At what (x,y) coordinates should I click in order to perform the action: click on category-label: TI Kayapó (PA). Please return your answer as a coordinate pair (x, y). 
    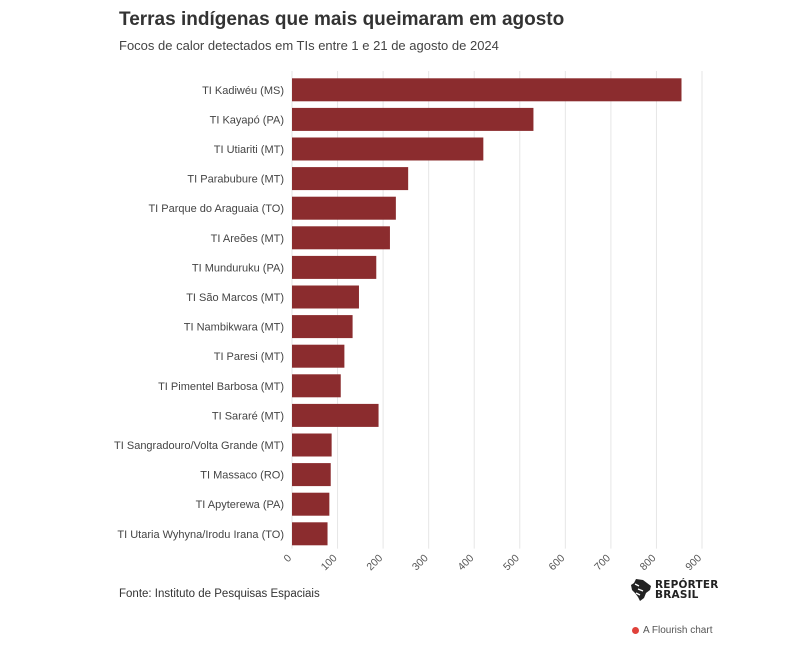
    Looking at the image, I should click on (247, 120).